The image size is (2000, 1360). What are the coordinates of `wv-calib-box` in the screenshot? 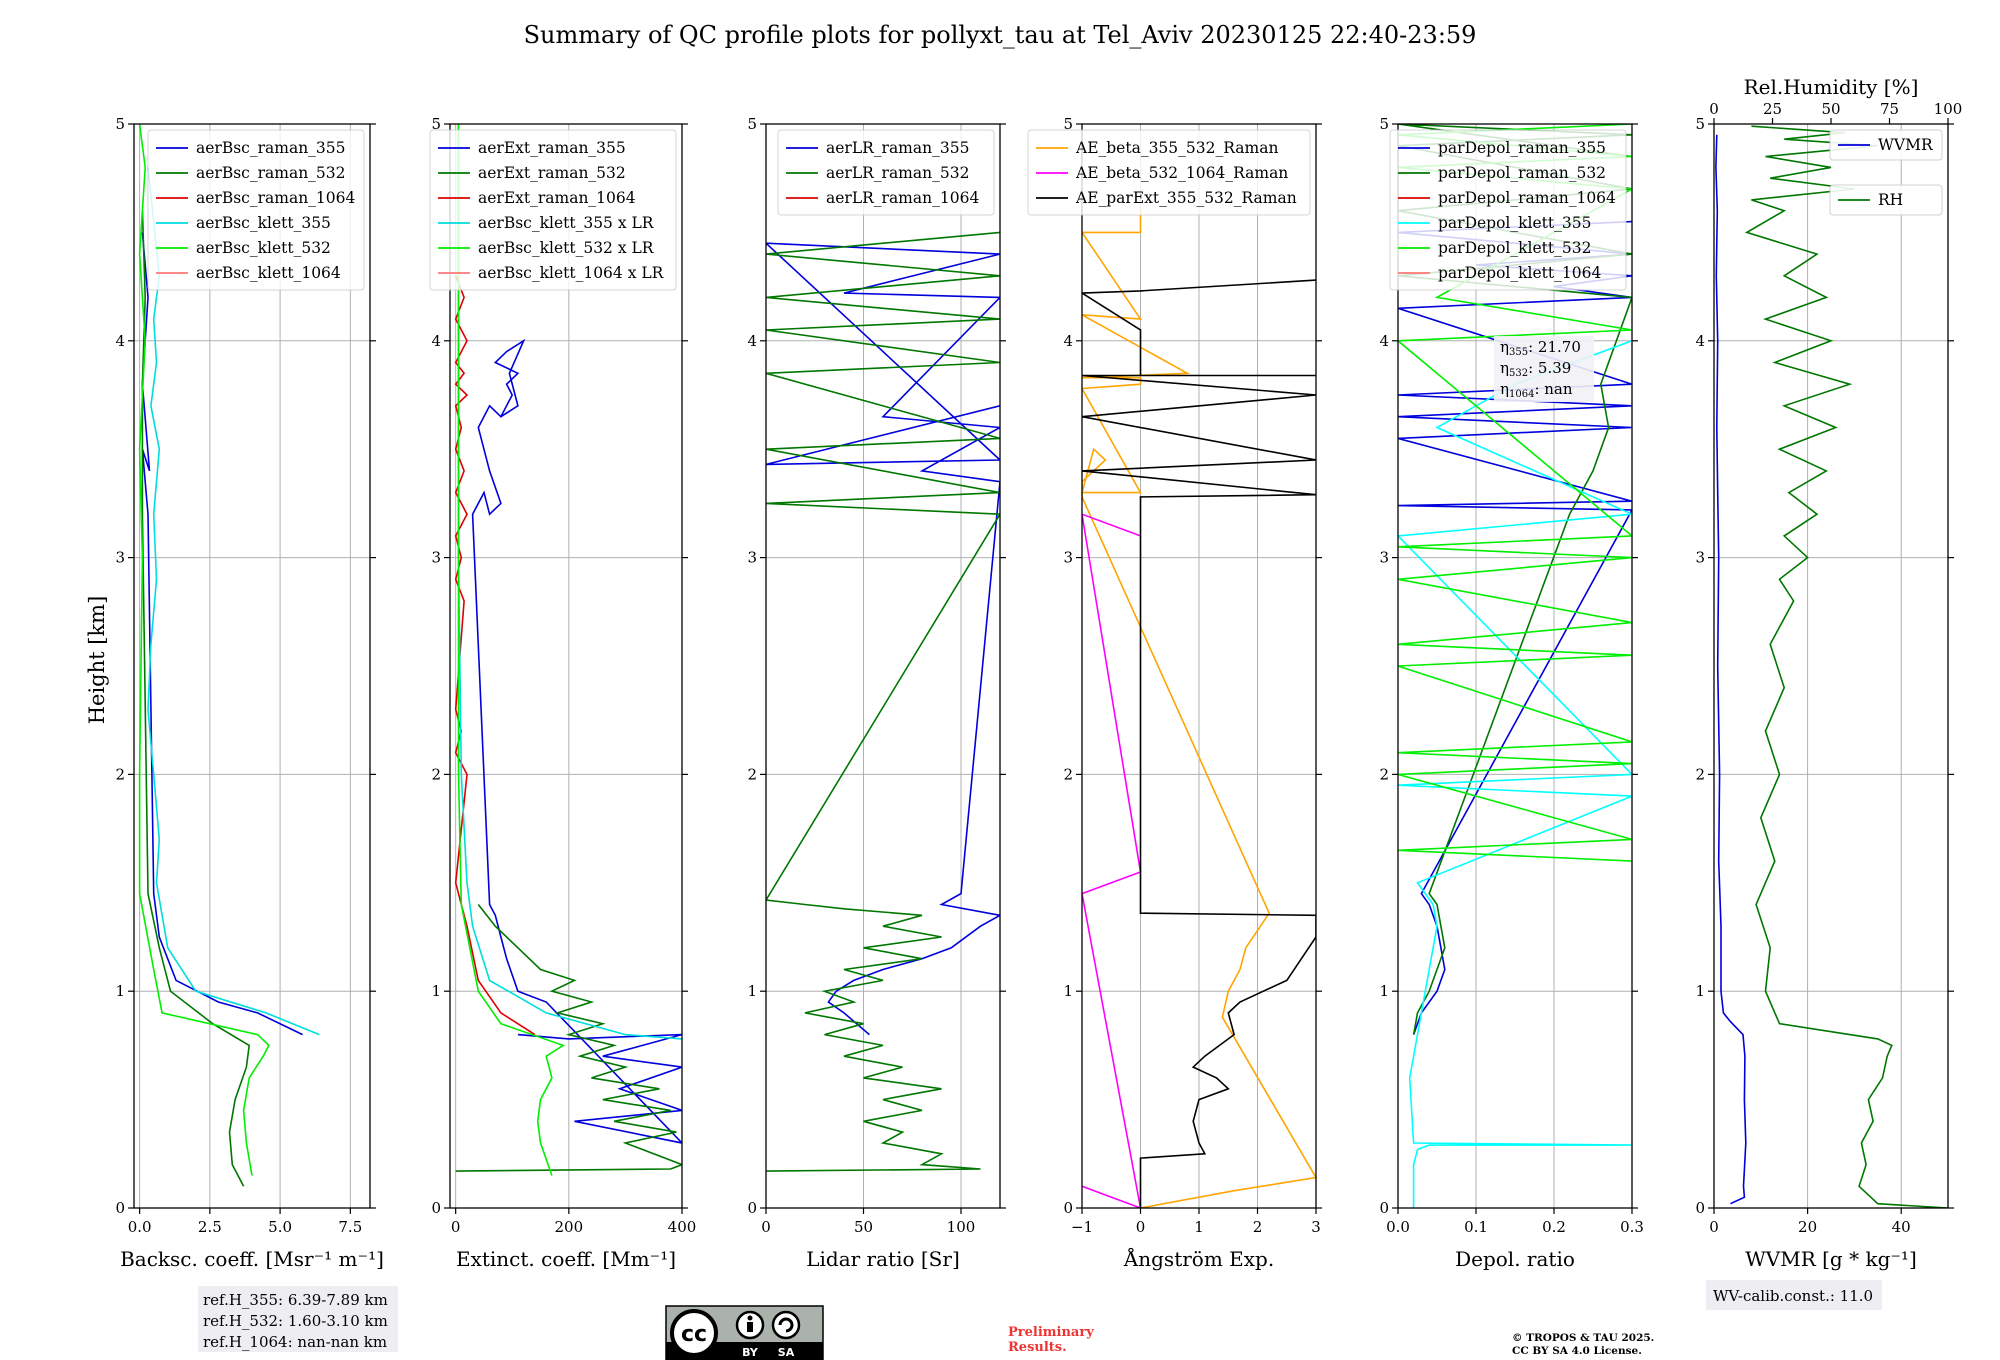 It's located at (1794, 1295).